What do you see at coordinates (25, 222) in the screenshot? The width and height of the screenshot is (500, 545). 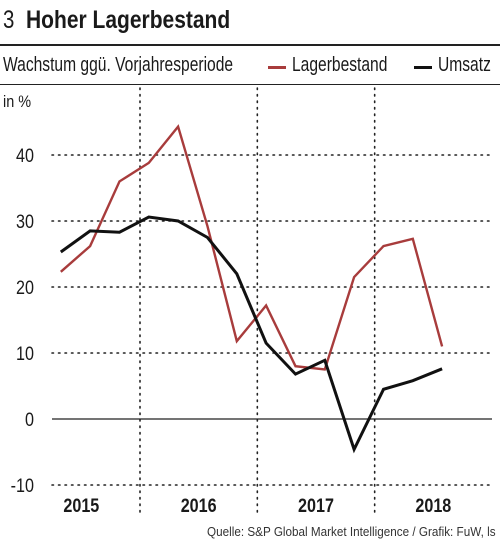 I see `y-tick-label: 30` at bounding box center [25, 222].